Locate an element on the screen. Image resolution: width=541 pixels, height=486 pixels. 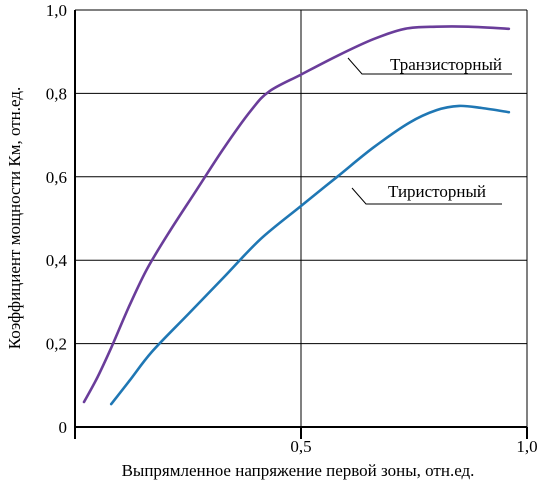
y-tick-label-2: 0,4 is located at coordinates (57, 260).